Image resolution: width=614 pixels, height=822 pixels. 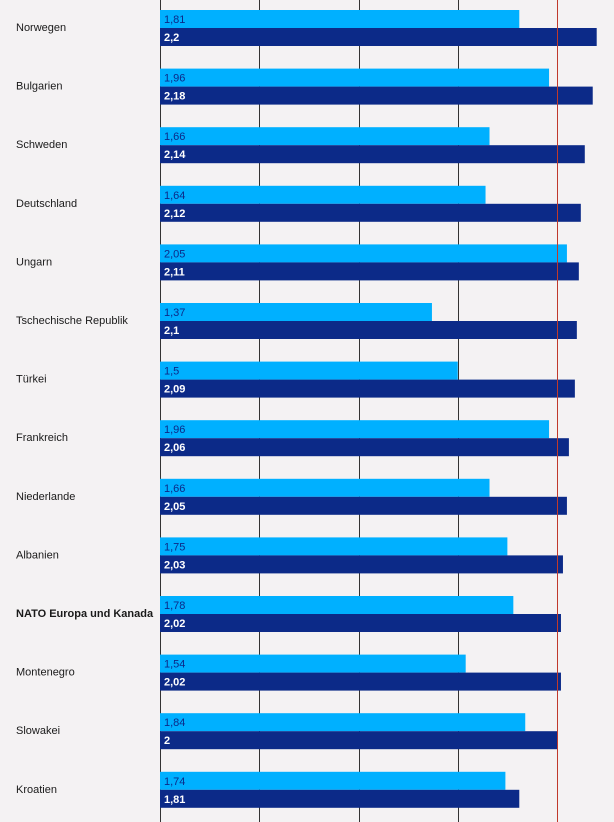 What do you see at coordinates (171, 331) in the screenshot?
I see `data-label: 2,1` at bounding box center [171, 331].